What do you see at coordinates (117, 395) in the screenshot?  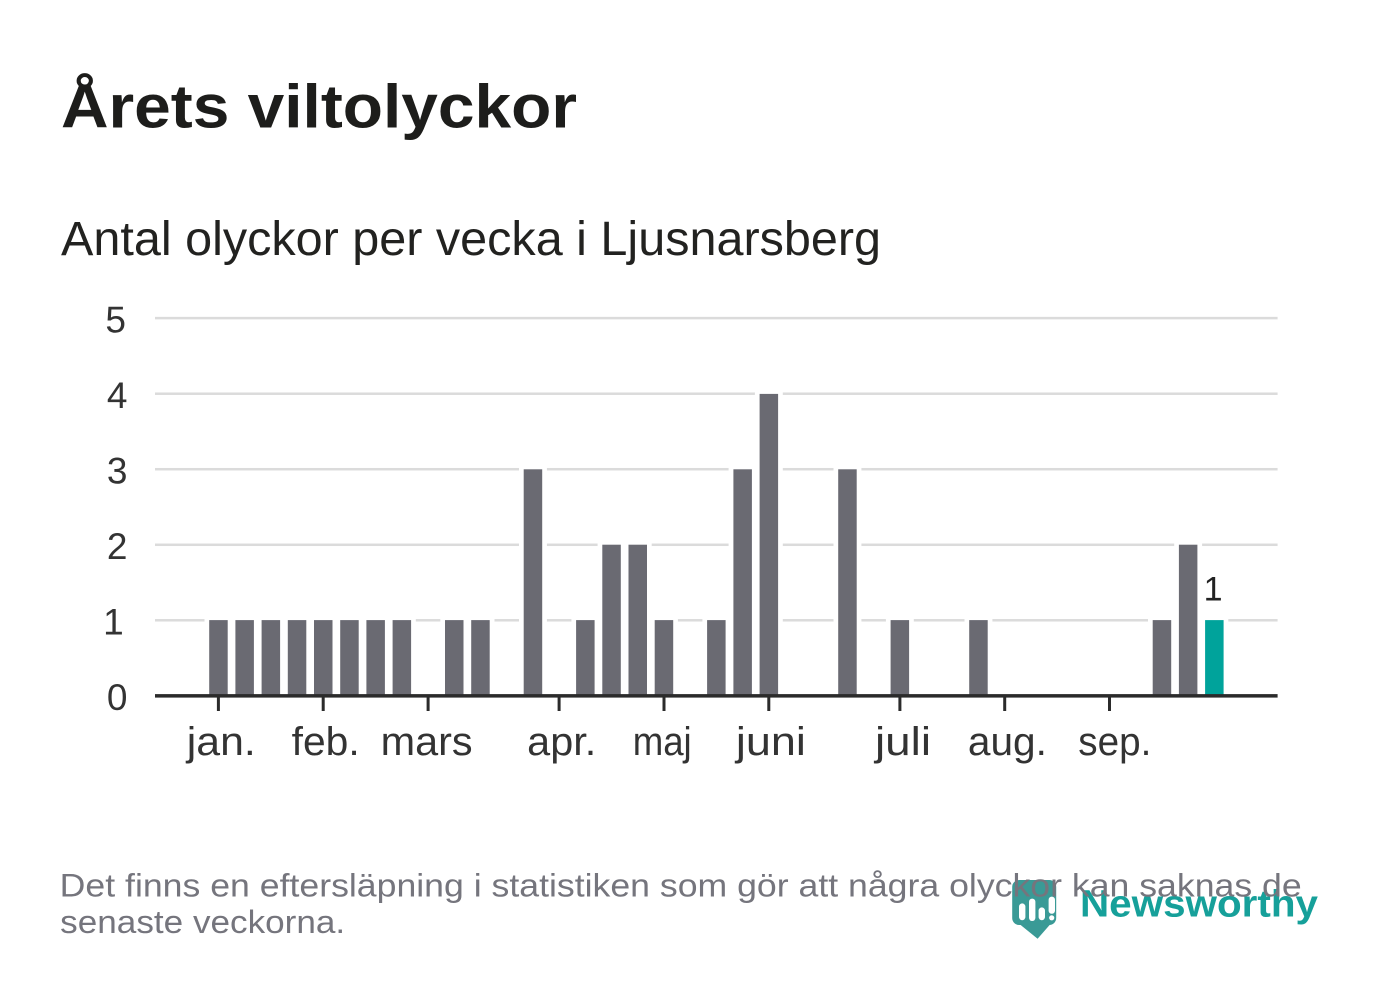 I see `svg-text: 4` at bounding box center [117, 395].